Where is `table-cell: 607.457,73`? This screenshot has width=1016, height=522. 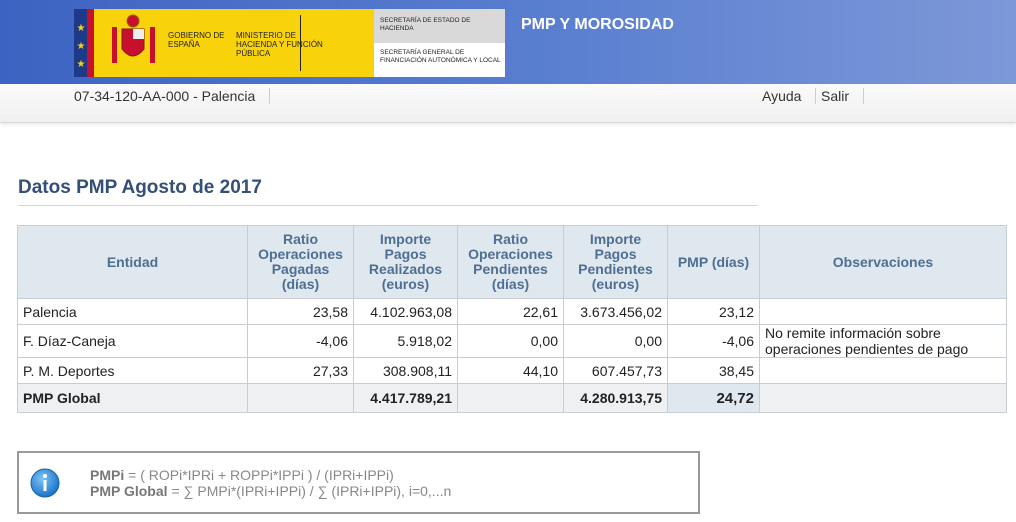
table-cell: 607.457,73 is located at coordinates (615, 370).